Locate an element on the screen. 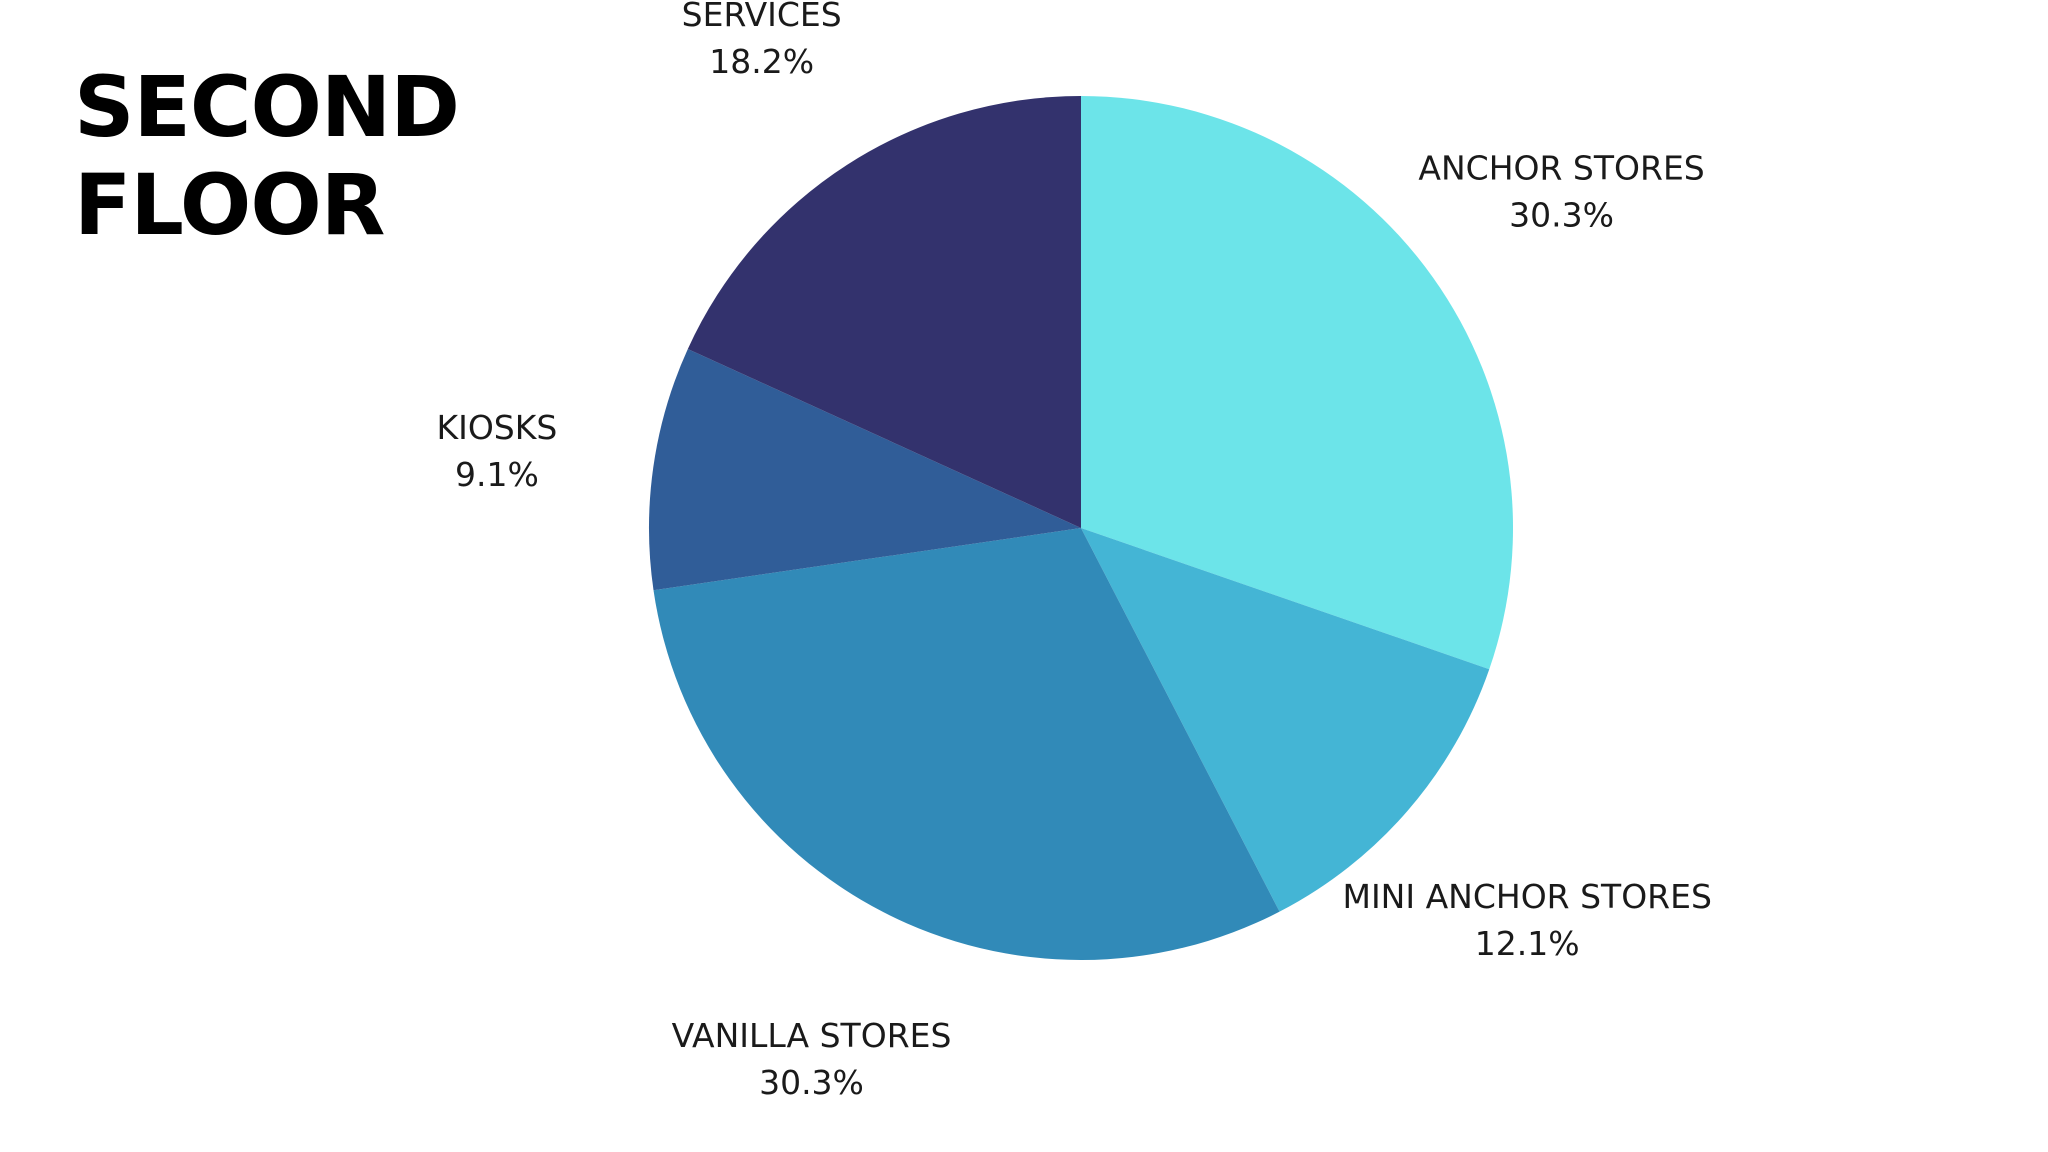 This screenshot has height=1152, width=2048. pie-slice-vanilla-stores is located at coordinates (966, 744).